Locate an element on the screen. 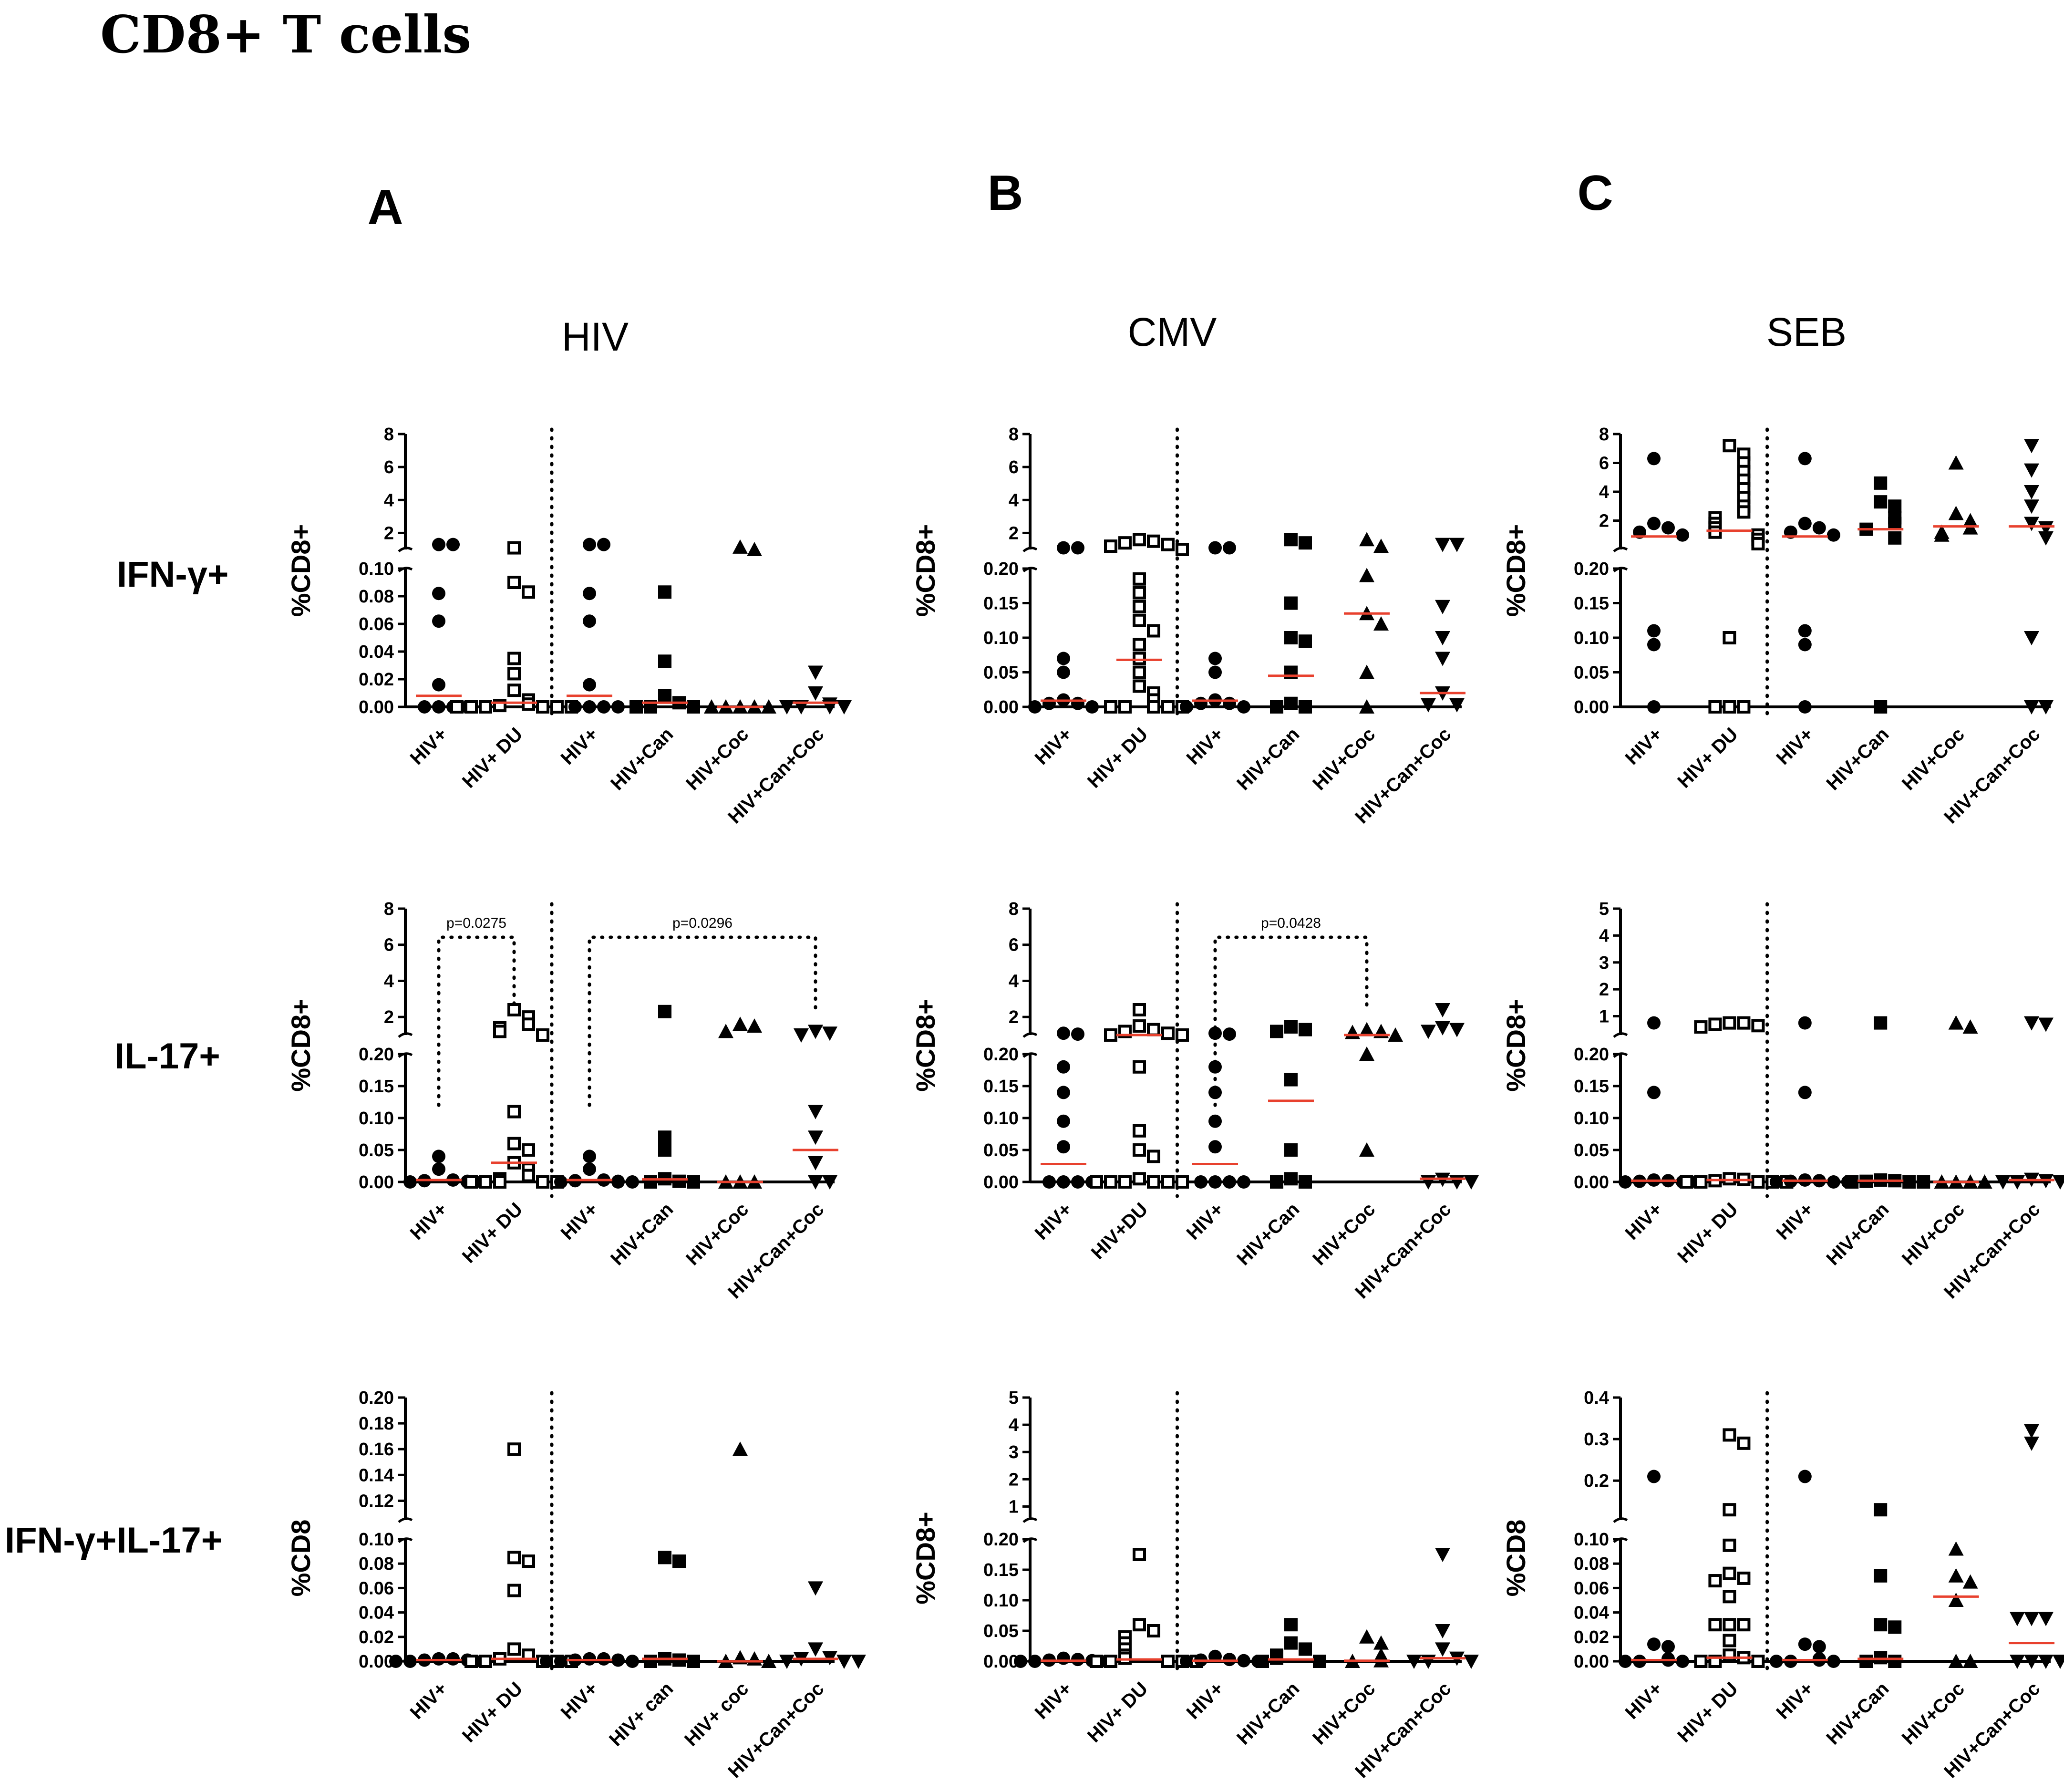 Image resolution: width=2064 pixels, height=1792 pixels. axis-break-mark is located at coordinates (1620, 1035).